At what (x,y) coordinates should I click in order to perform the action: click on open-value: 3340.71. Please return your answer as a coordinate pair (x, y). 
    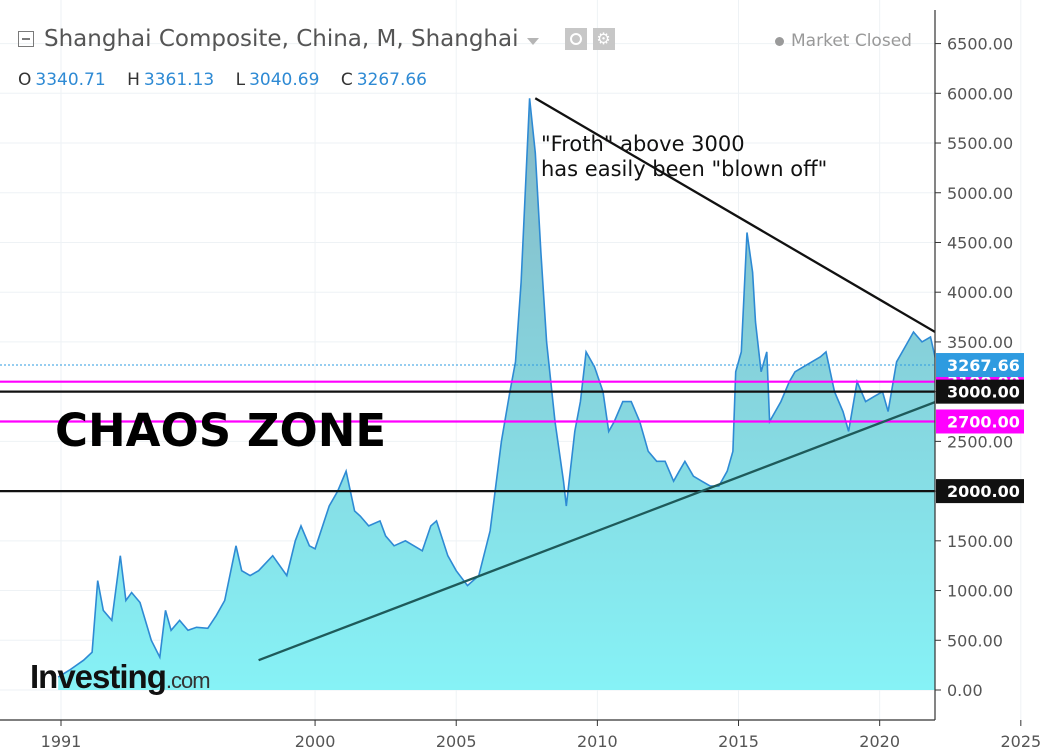
    Looking at the image, I should click on (70, 80).